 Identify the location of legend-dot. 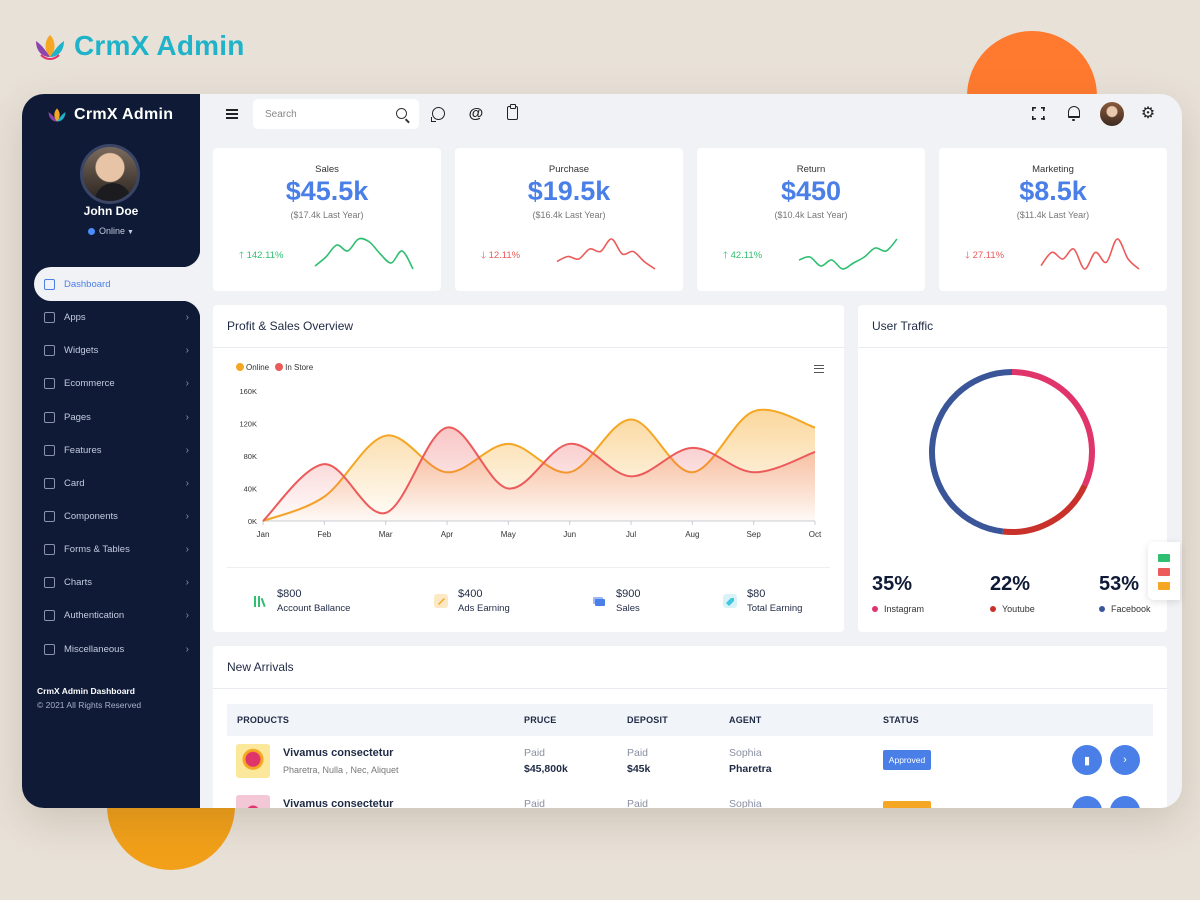
(875, 609).